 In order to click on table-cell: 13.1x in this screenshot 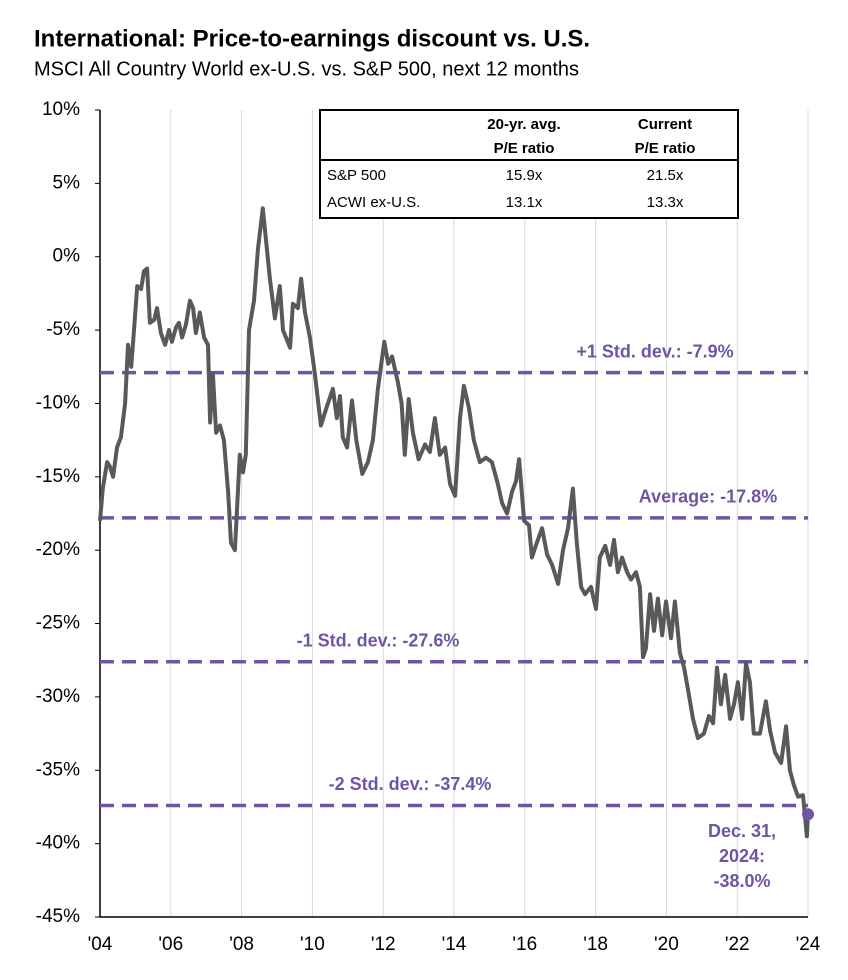, I will do `click(524, 202)`.